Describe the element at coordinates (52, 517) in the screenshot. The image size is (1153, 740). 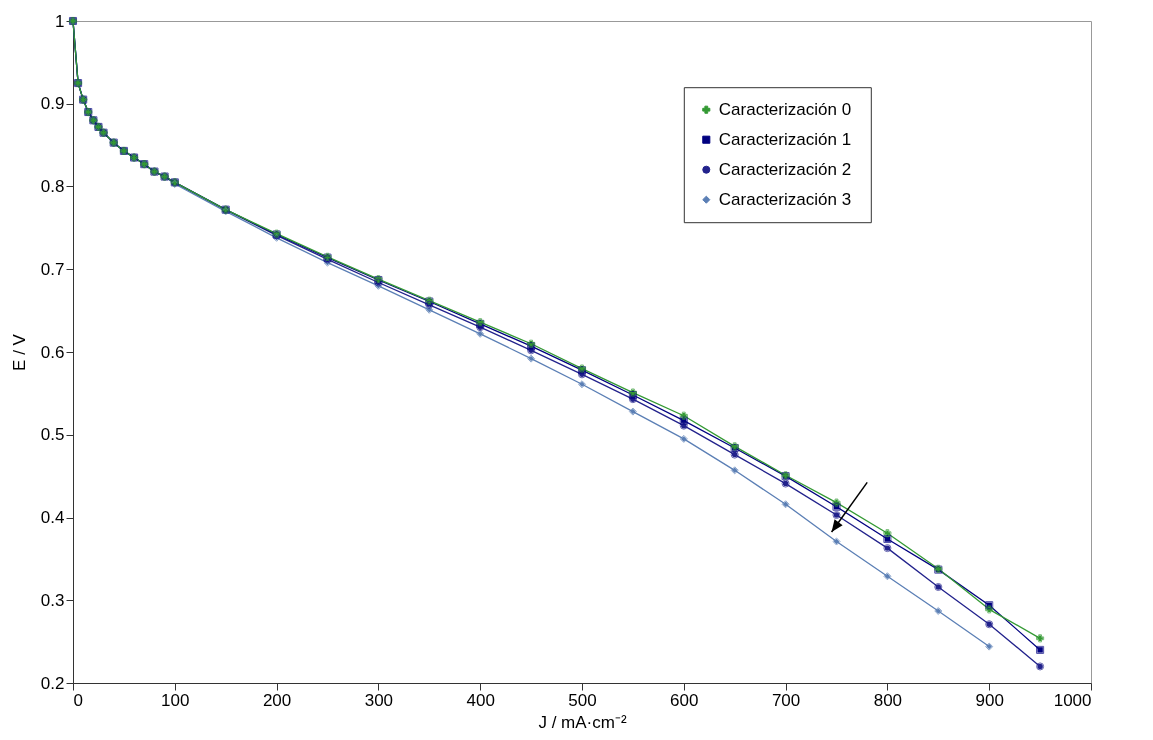
I see `y-tick-label: 0.4` at that location.